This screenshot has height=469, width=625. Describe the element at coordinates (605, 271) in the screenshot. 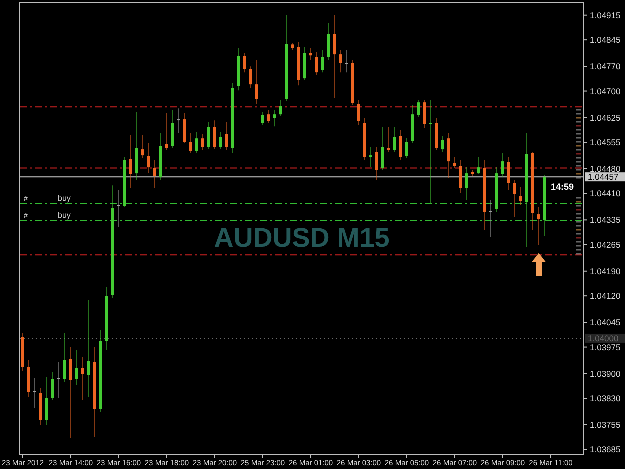

I see `y-tick-label: 1.04190` at that location.